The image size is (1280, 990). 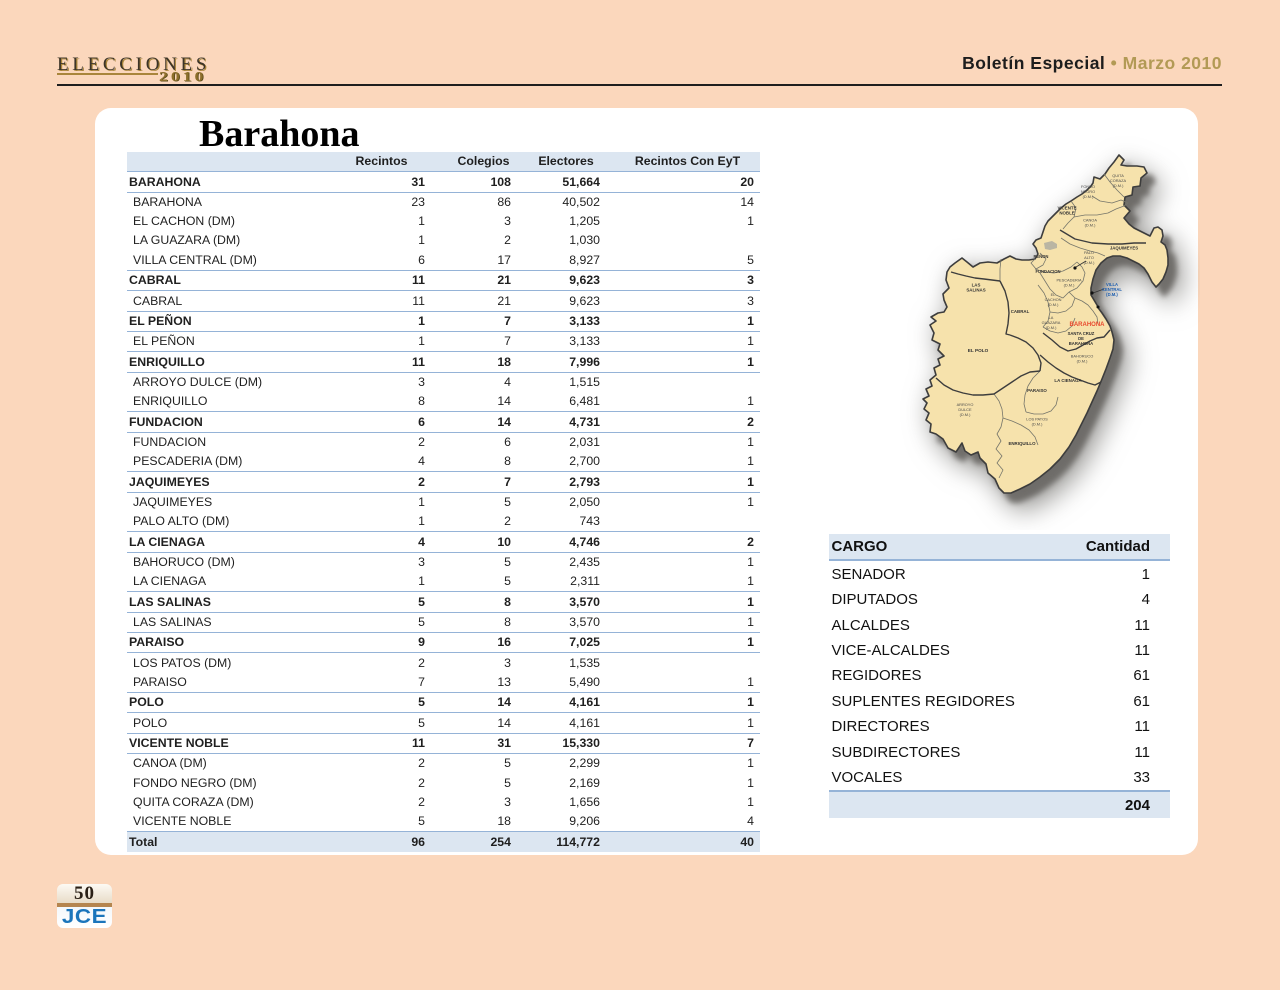 What do you see at coordinates (1051, 322) in the screenshot?
I see `svg-text: GUAZARA` at bounding box center [1051, 322].